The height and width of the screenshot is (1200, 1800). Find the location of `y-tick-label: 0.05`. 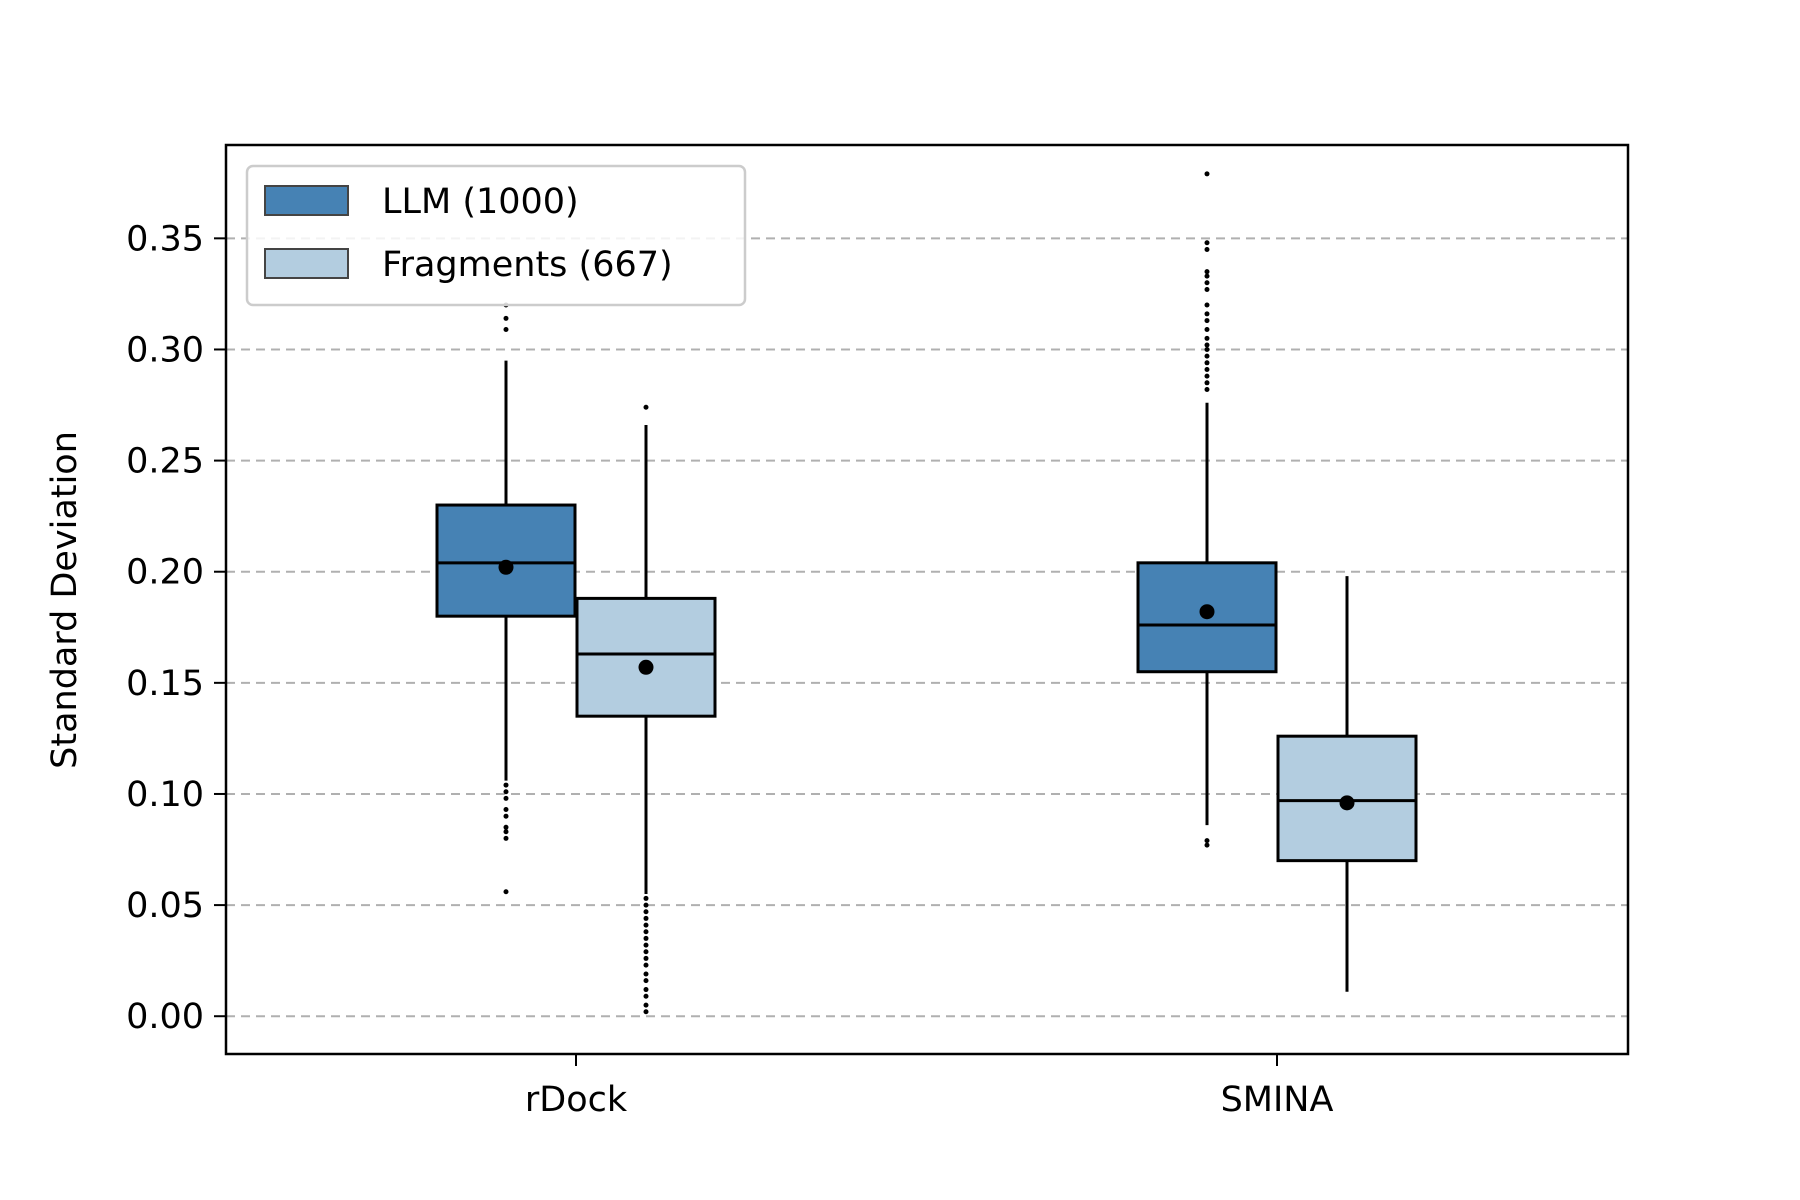

y-tick-label: 0.05 is located at coordinates (165, 906).